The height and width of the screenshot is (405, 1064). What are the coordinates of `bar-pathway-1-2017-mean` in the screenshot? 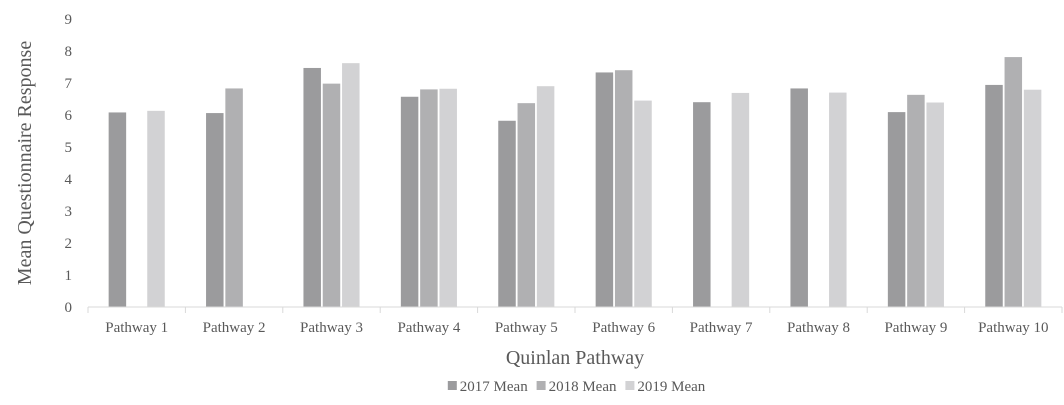 It's located at (117, 209).